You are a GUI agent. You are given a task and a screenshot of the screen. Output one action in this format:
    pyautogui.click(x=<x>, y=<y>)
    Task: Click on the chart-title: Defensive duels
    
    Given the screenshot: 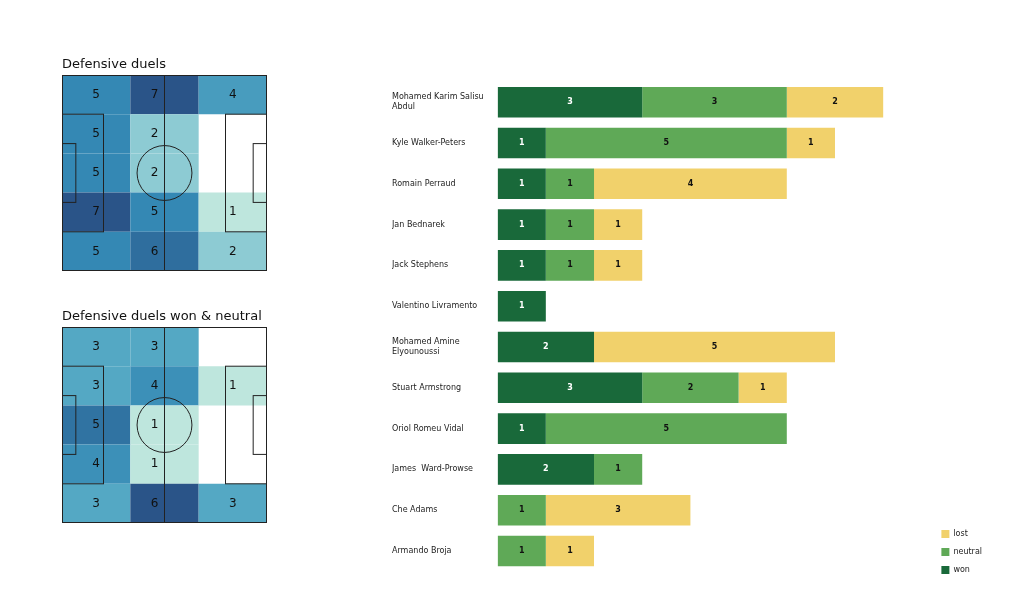 What is the action you would take?
    pyautogui.click(x=114, y=63)
    